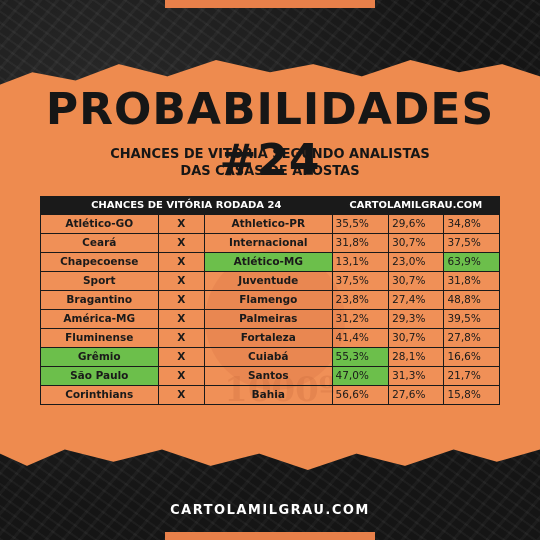 This screenshot has width=540, height=540. What do you see at coordinates (416, 224) in the screenshot?
I see `draw-prob-cell: 29,6%` at bounding box center [416, 224].